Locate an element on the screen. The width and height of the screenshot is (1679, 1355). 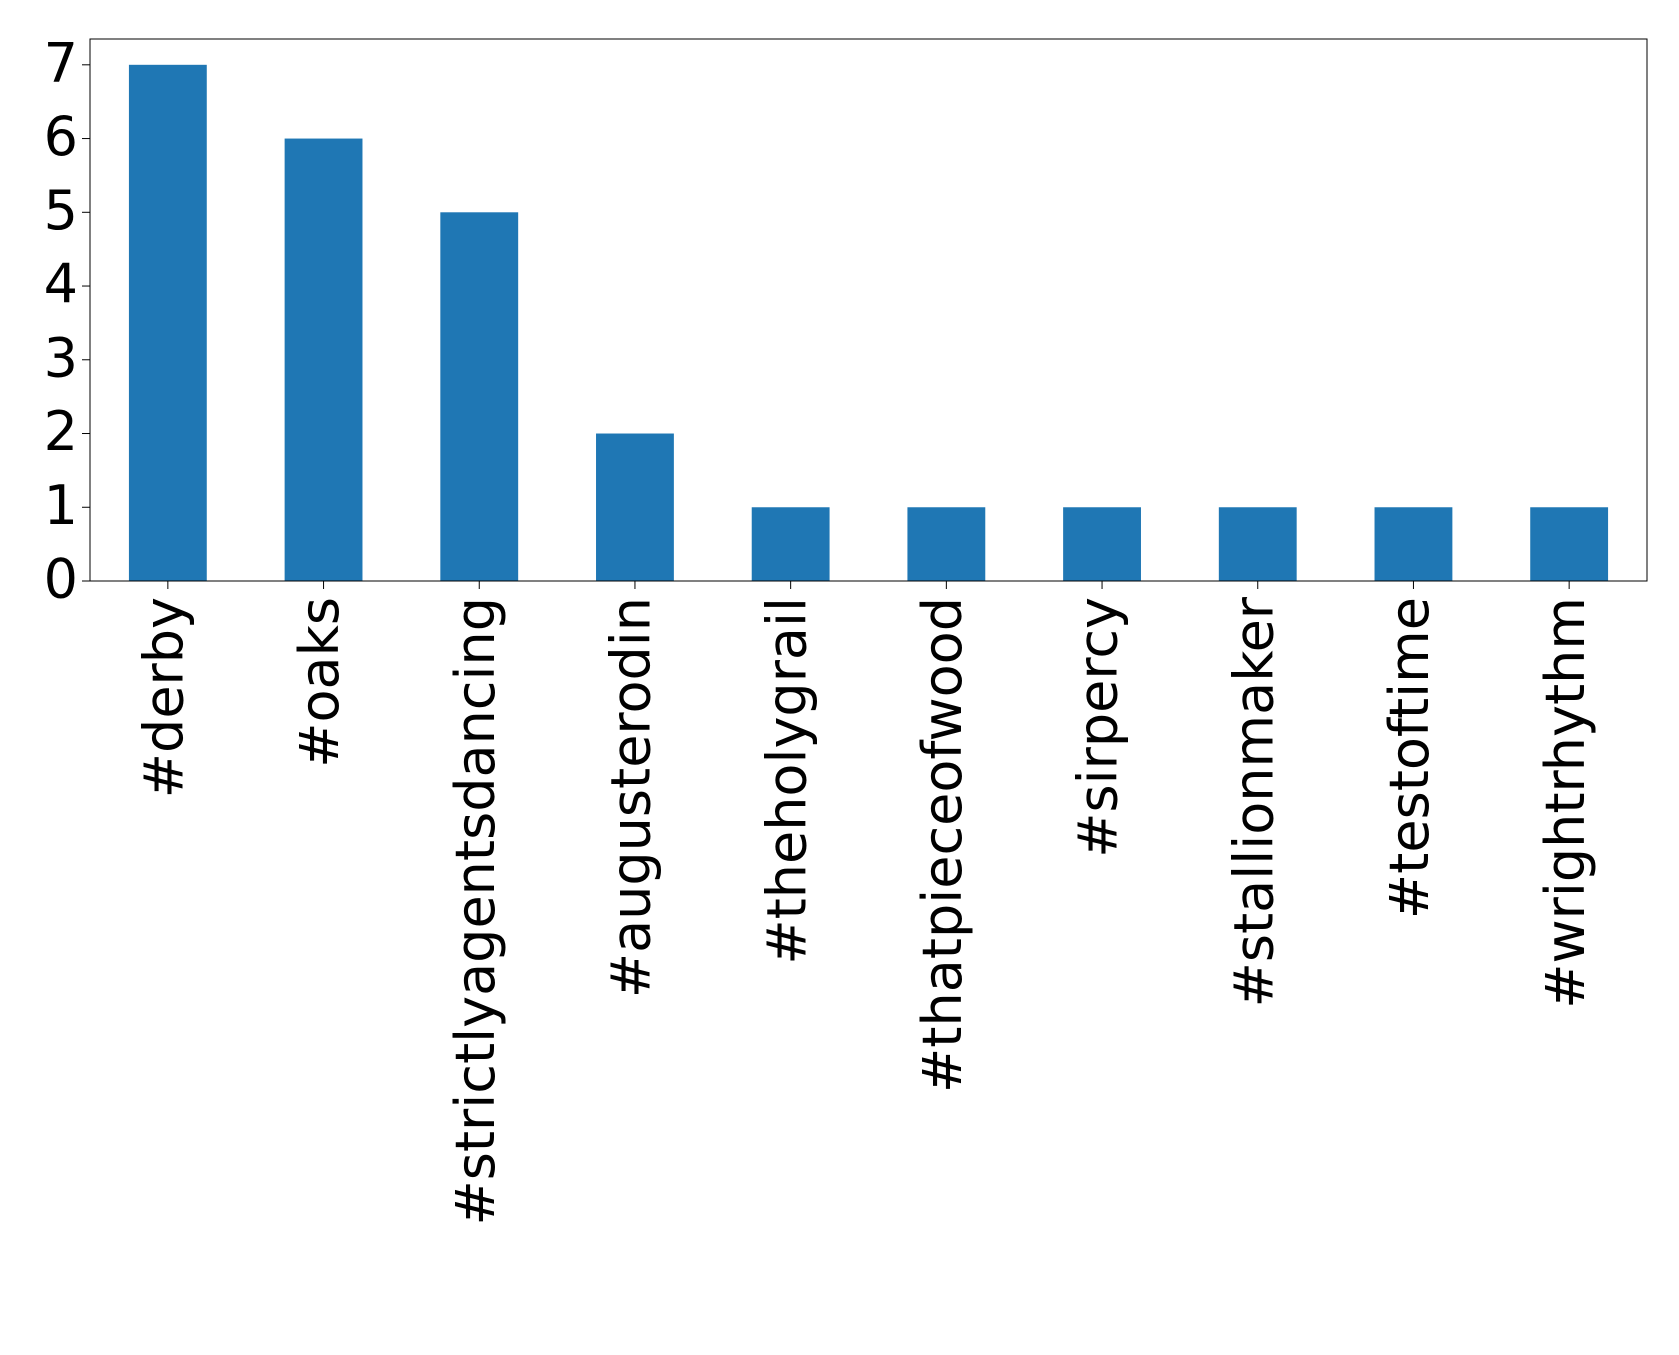
y-tick-label: 4 is located at coordinates (61, 284).